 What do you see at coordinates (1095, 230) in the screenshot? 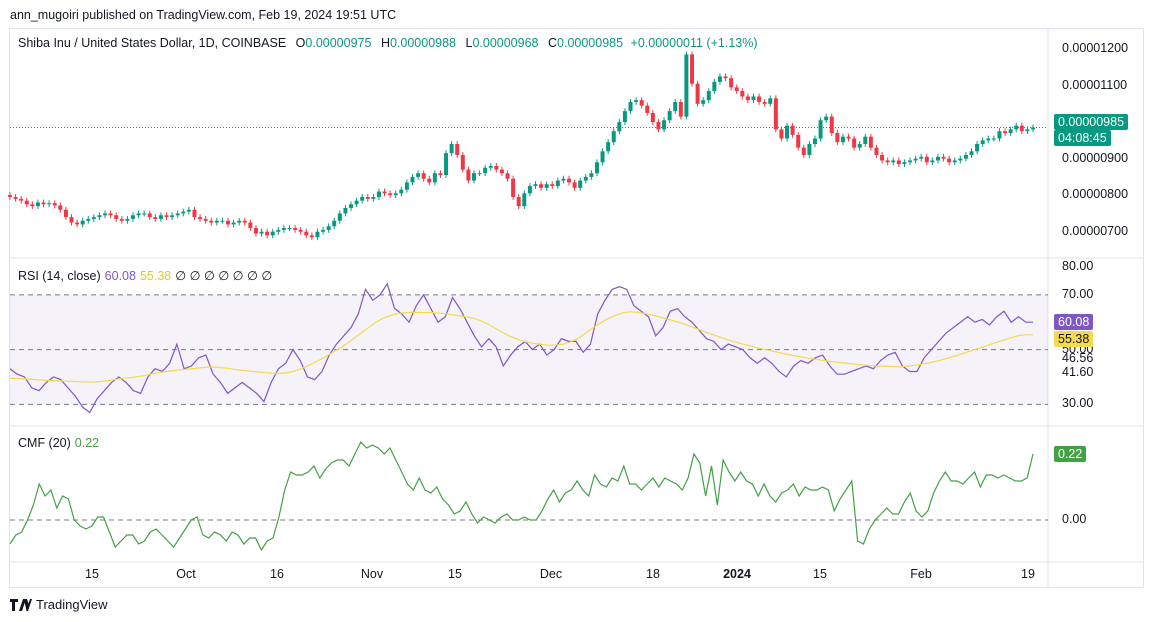
I see `price-tick-label: 0.00000700` at bounding box center [1095, 230].